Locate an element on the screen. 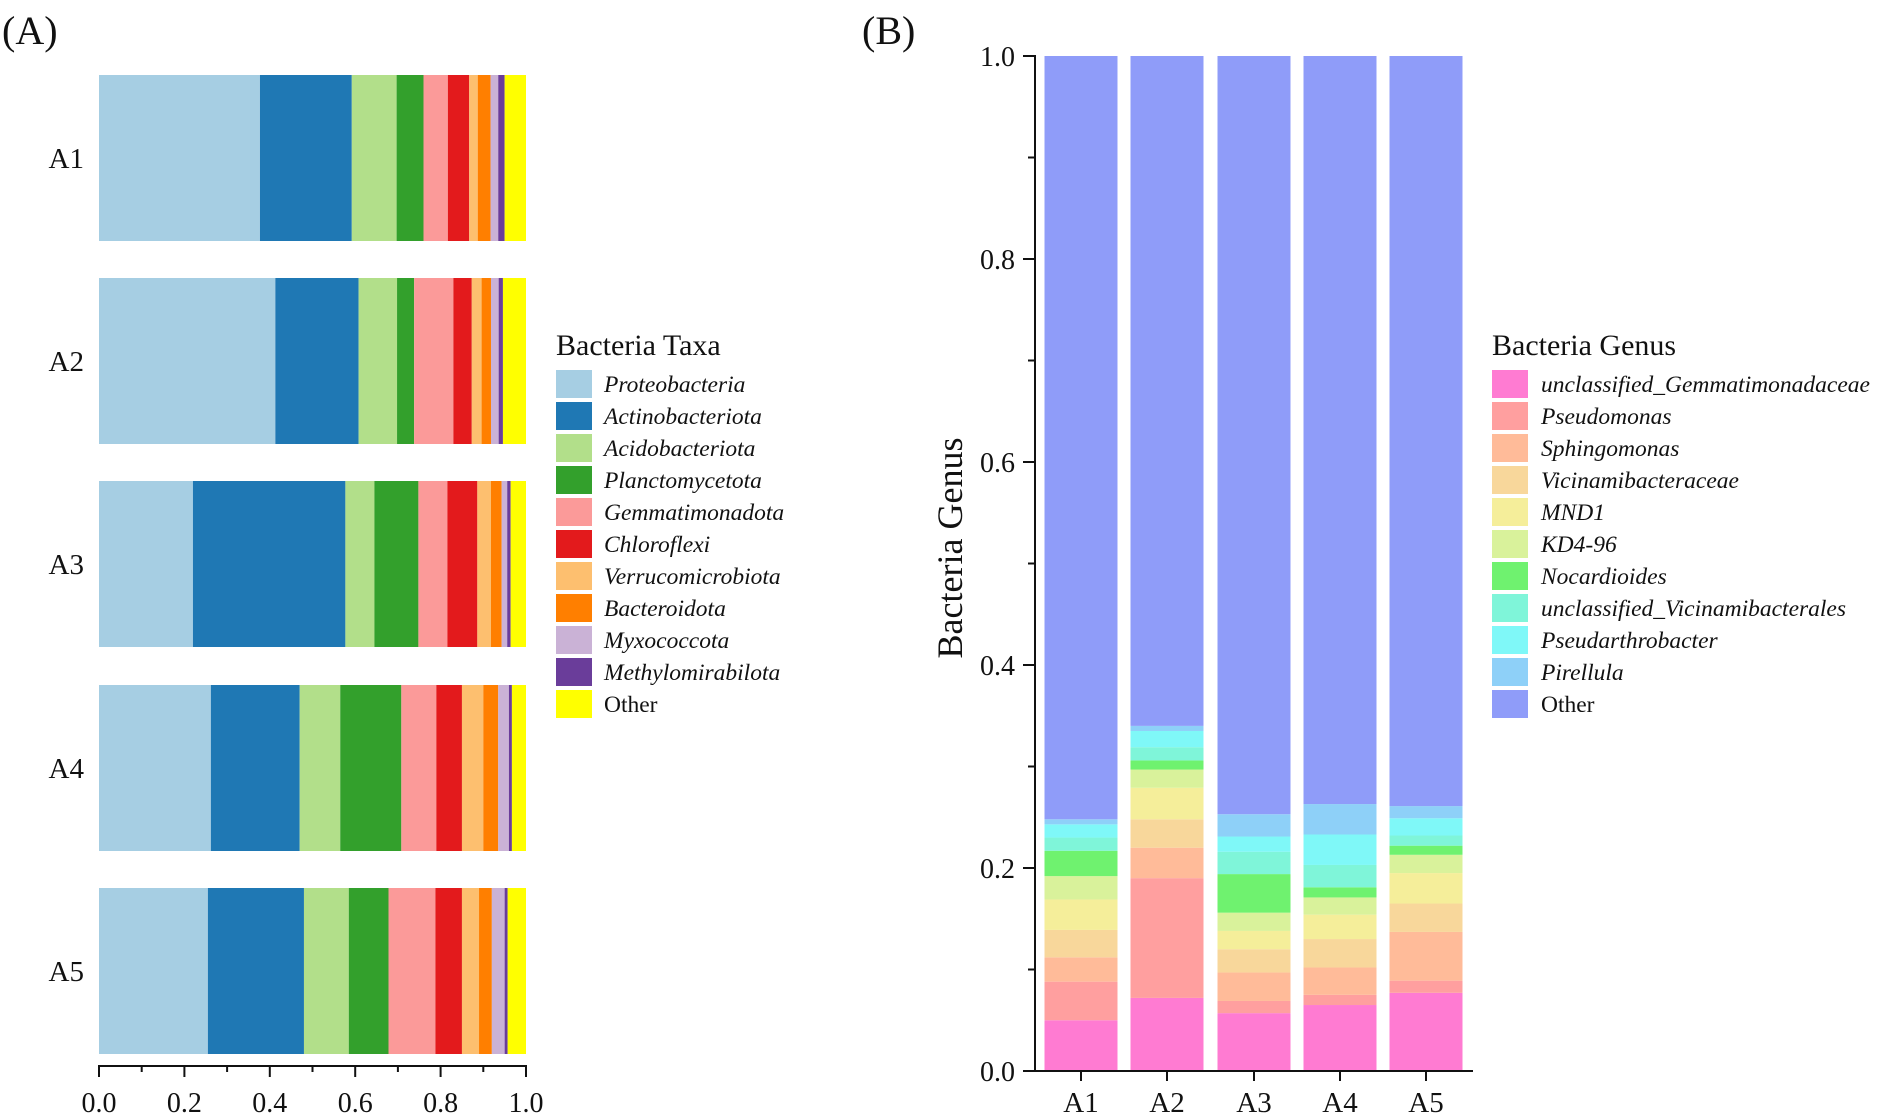  legend-swatch-nocardioides is located at coordinates (1510, 576).